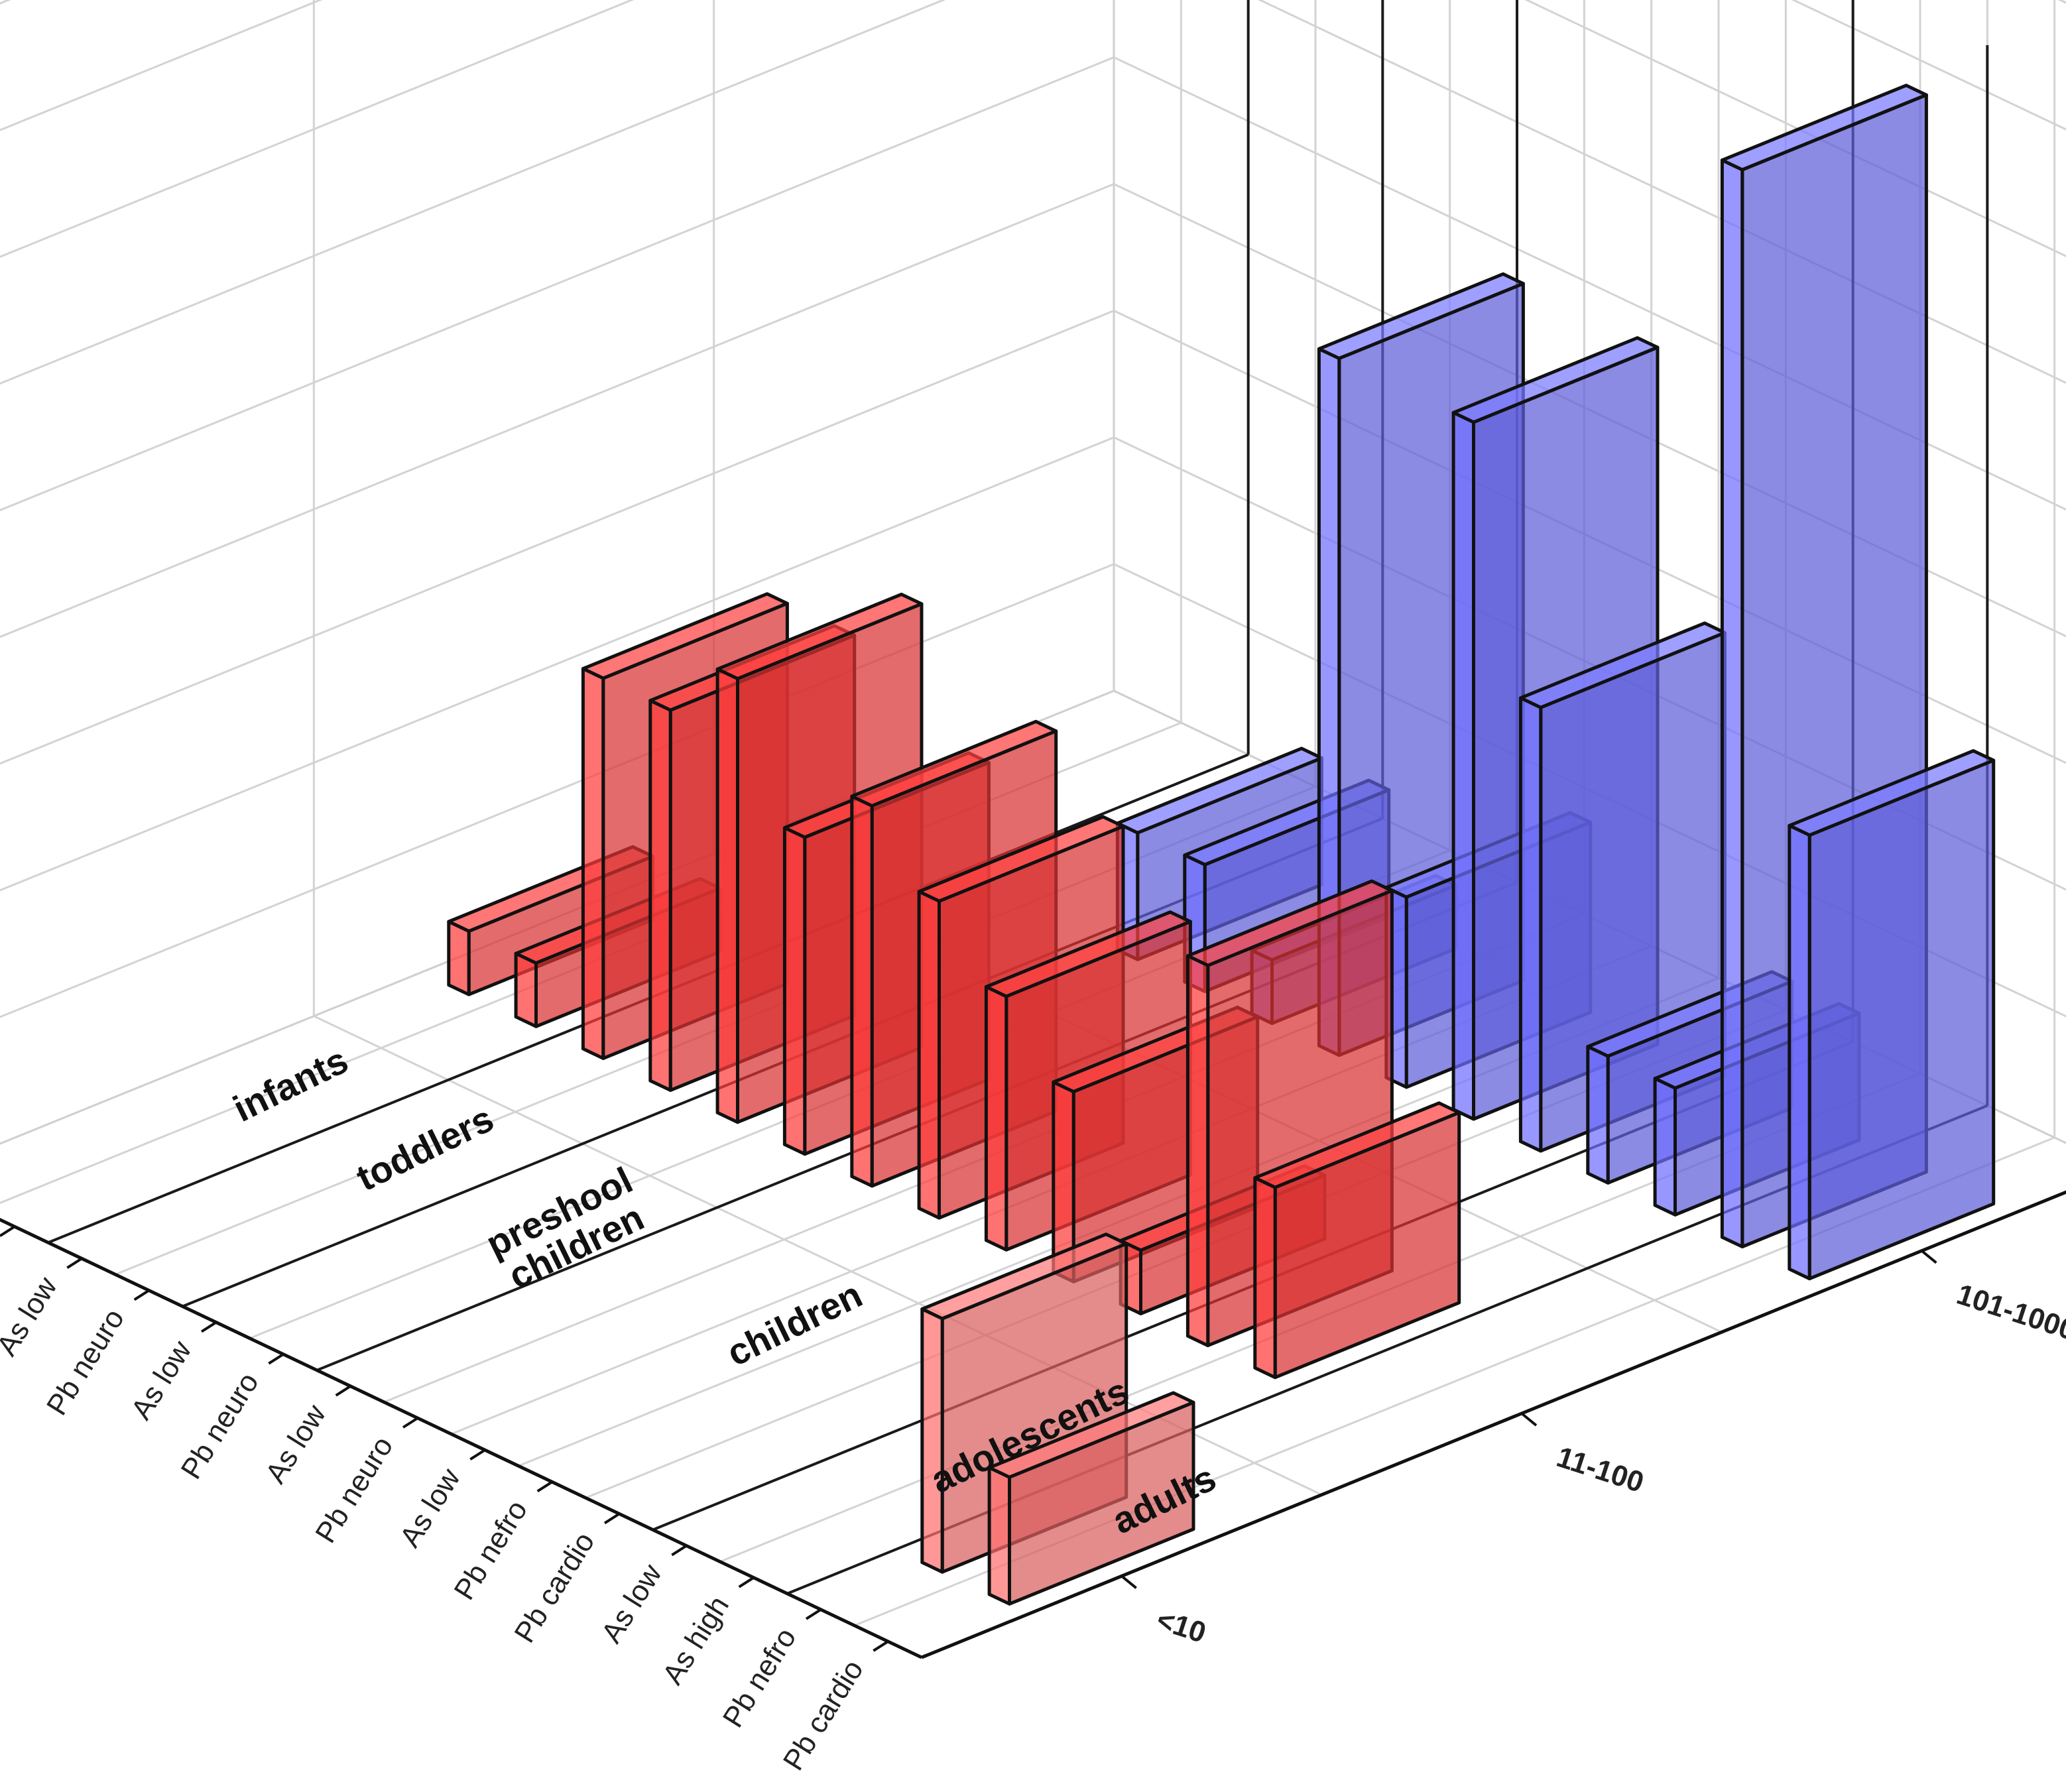 This screenshot has width=2066, height=1792. I want to click on moe-tick-label: 11-100, so click(1600, 1470).